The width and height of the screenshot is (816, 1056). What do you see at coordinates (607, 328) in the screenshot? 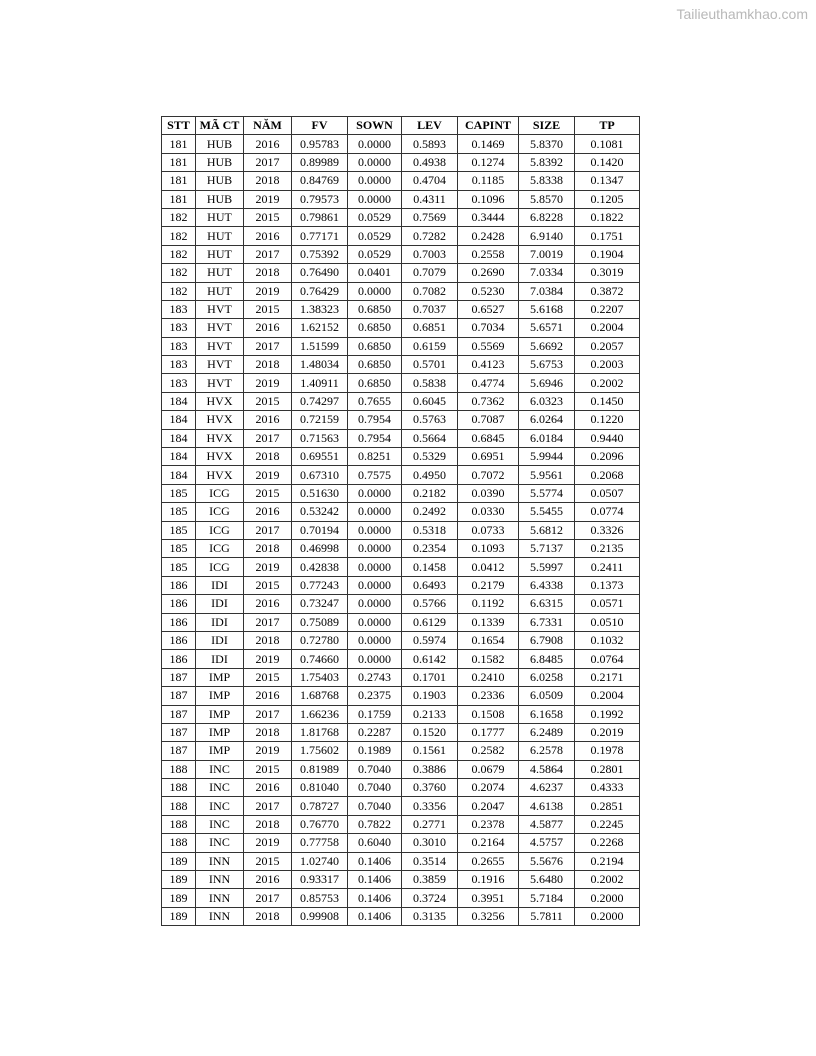
I see `table-cell: 0.2004` at bounding box center [607, 328].